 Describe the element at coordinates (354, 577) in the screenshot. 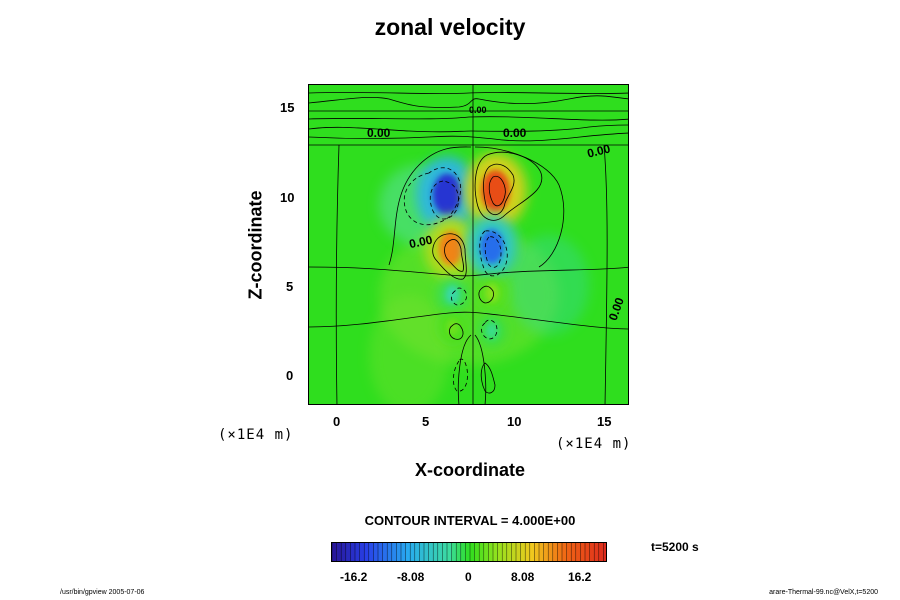

I see `colorbar-tick-label: -16.2` at that location.